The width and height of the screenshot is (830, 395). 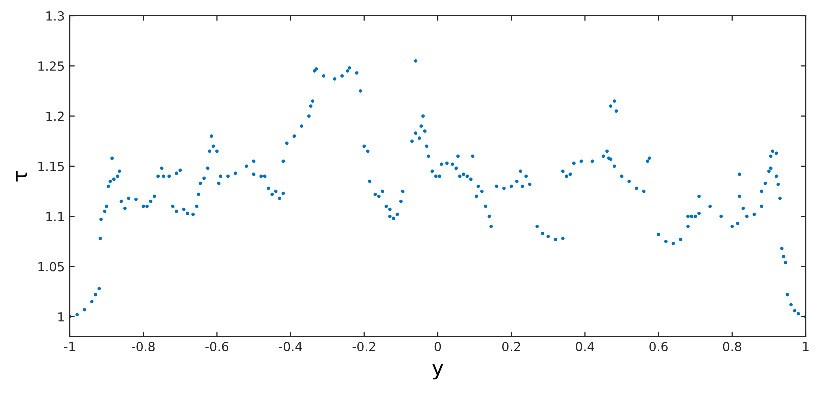 What do you see at coordinates (51, 67) in the screenshot?
I see `y-tick-label: 1.25` at bounding box center [51, 67].